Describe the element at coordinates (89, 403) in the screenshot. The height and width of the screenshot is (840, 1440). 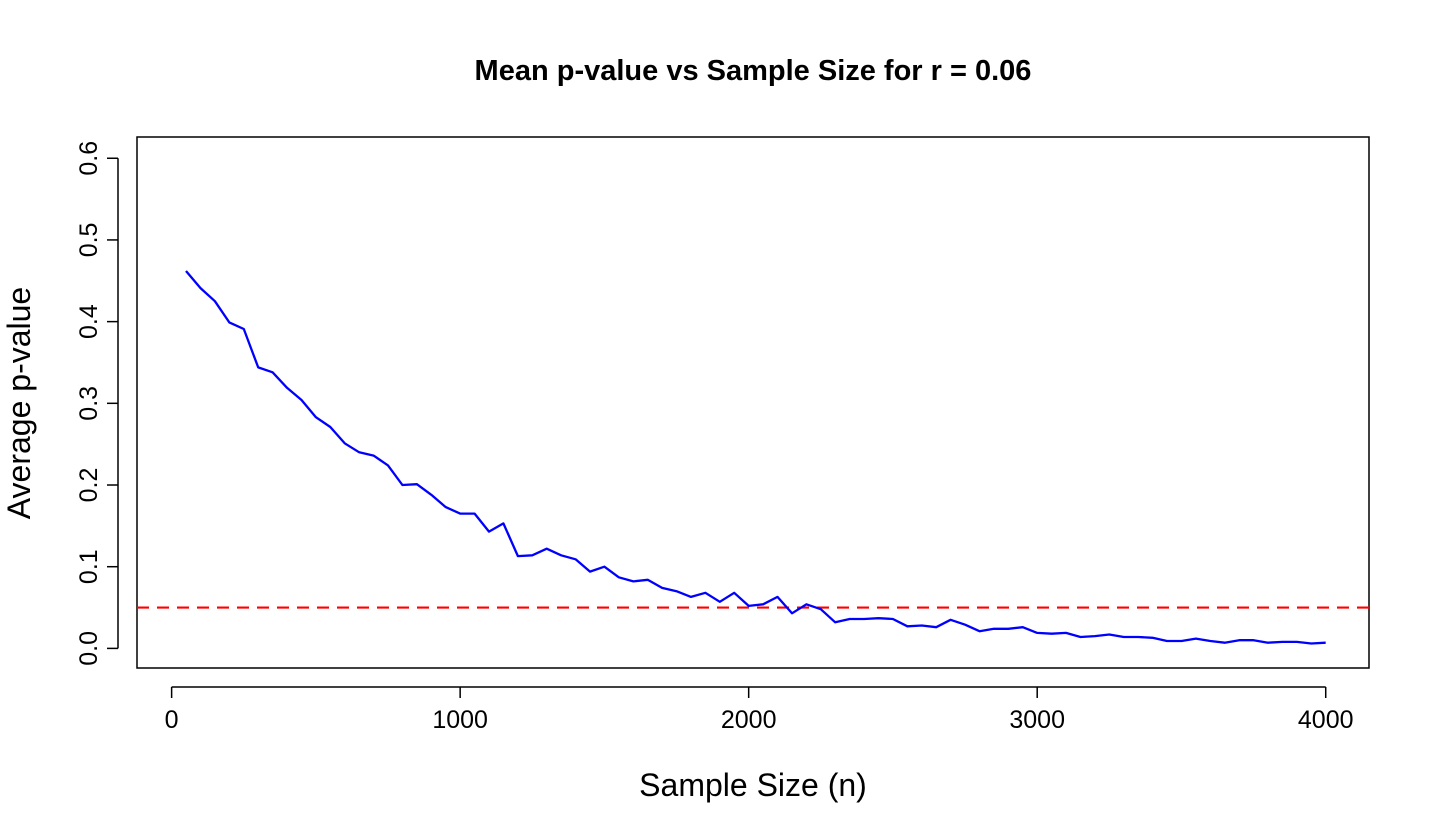
I see `y-tick-label: 0.3` at that location.